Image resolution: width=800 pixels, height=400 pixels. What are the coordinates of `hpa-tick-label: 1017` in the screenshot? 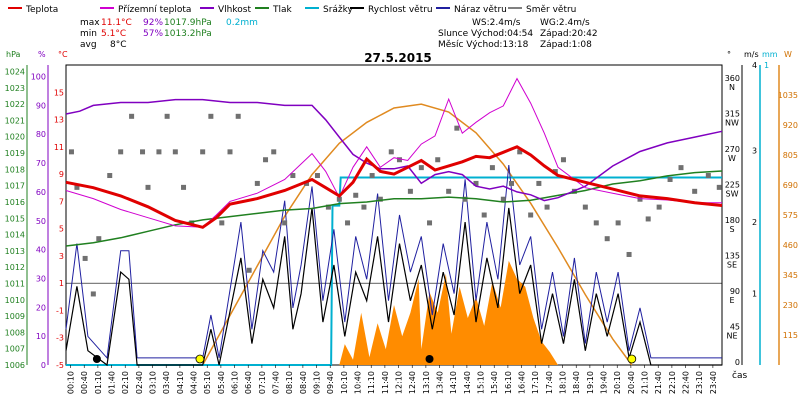 It's located at (15, 186).